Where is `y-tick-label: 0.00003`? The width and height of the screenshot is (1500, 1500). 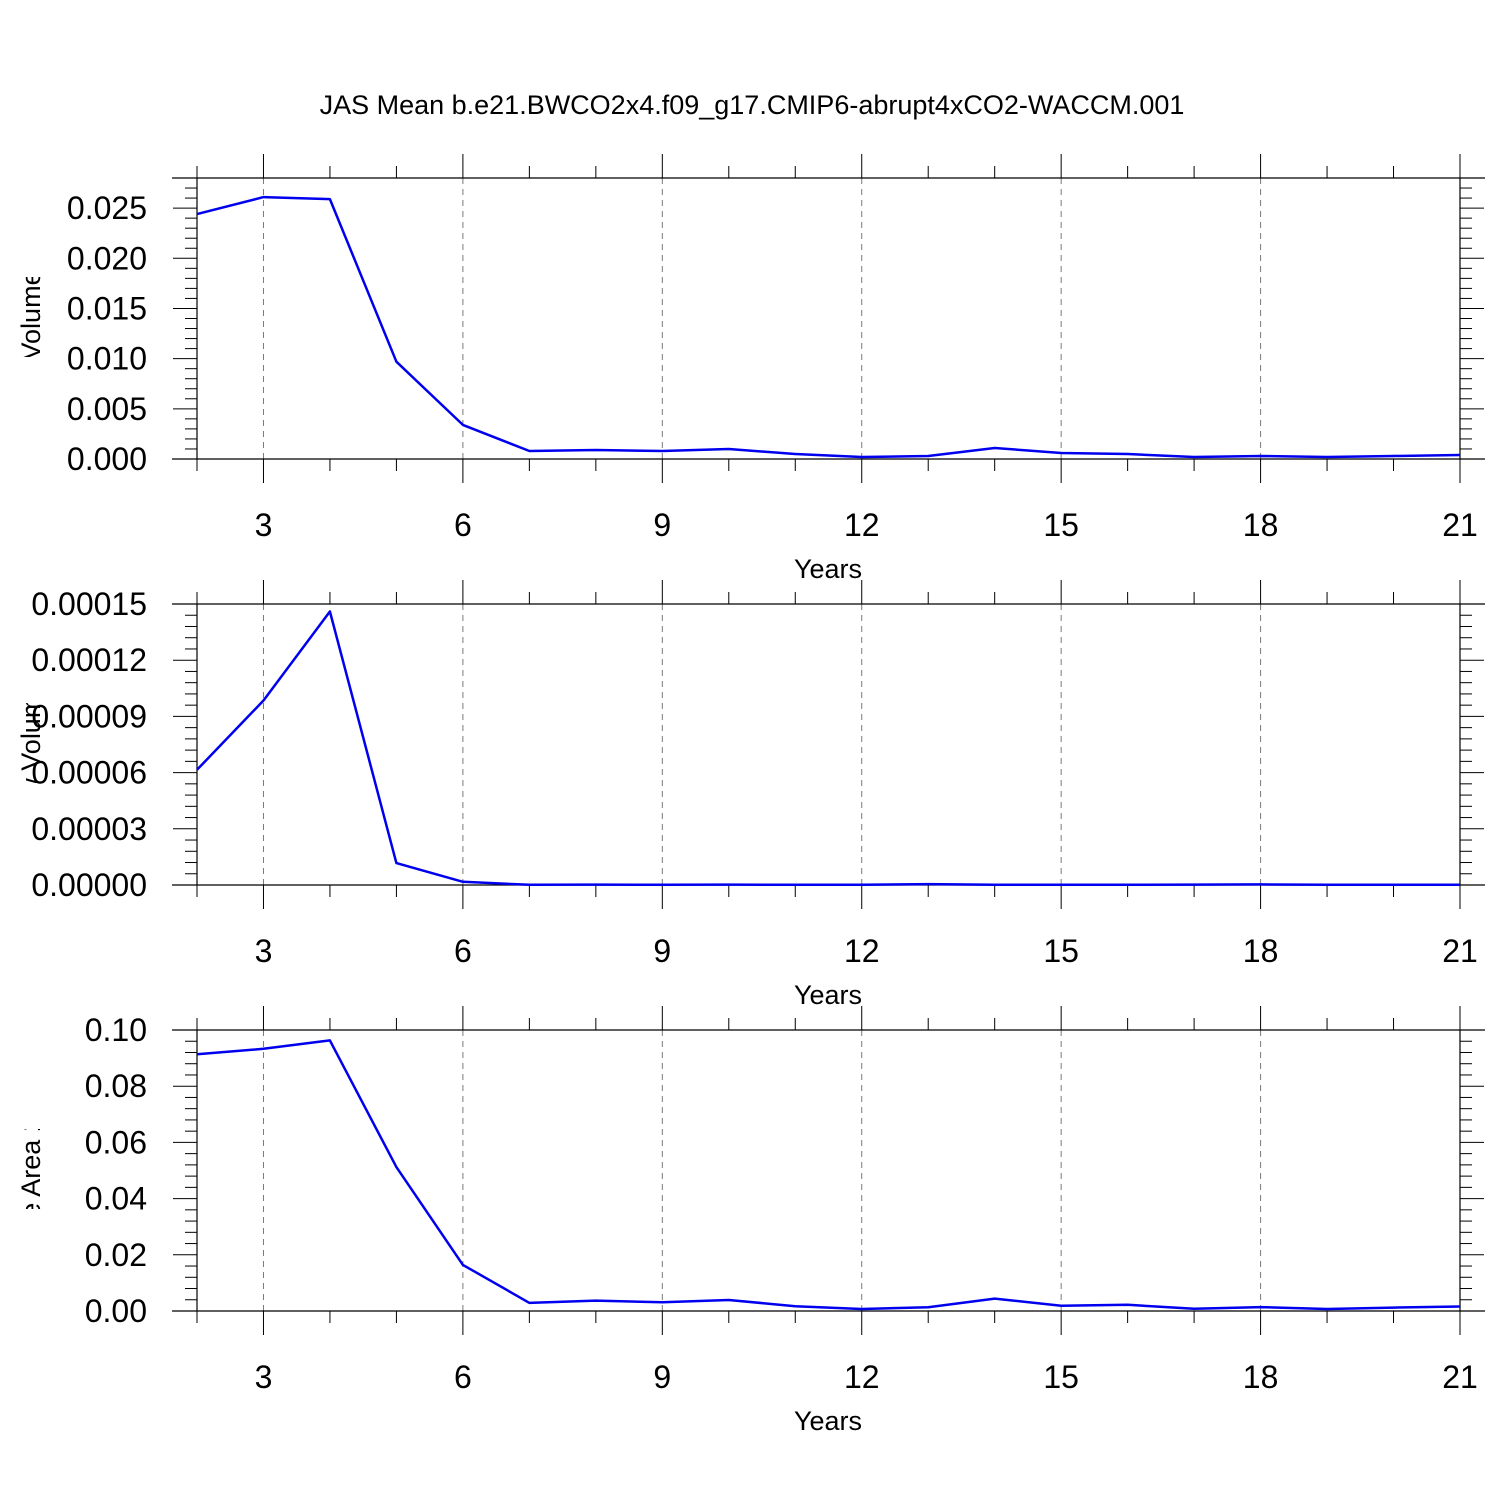
y-tick-label: 0.00003 is located at coordinates (89, 829).